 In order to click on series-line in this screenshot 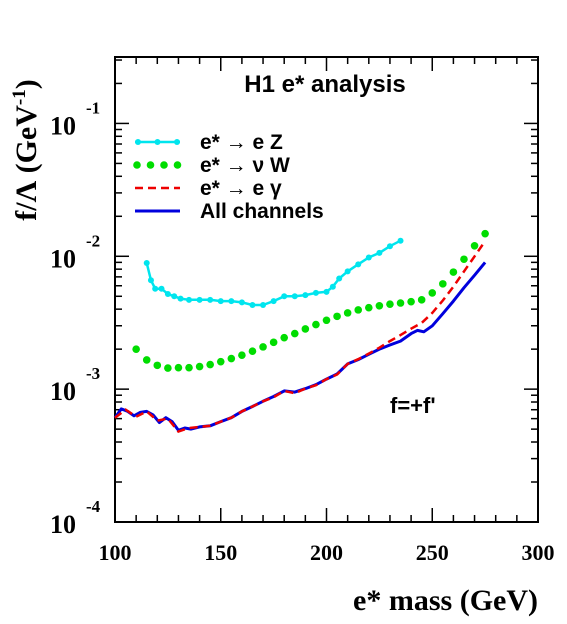, I will do `click(273, 273)`.